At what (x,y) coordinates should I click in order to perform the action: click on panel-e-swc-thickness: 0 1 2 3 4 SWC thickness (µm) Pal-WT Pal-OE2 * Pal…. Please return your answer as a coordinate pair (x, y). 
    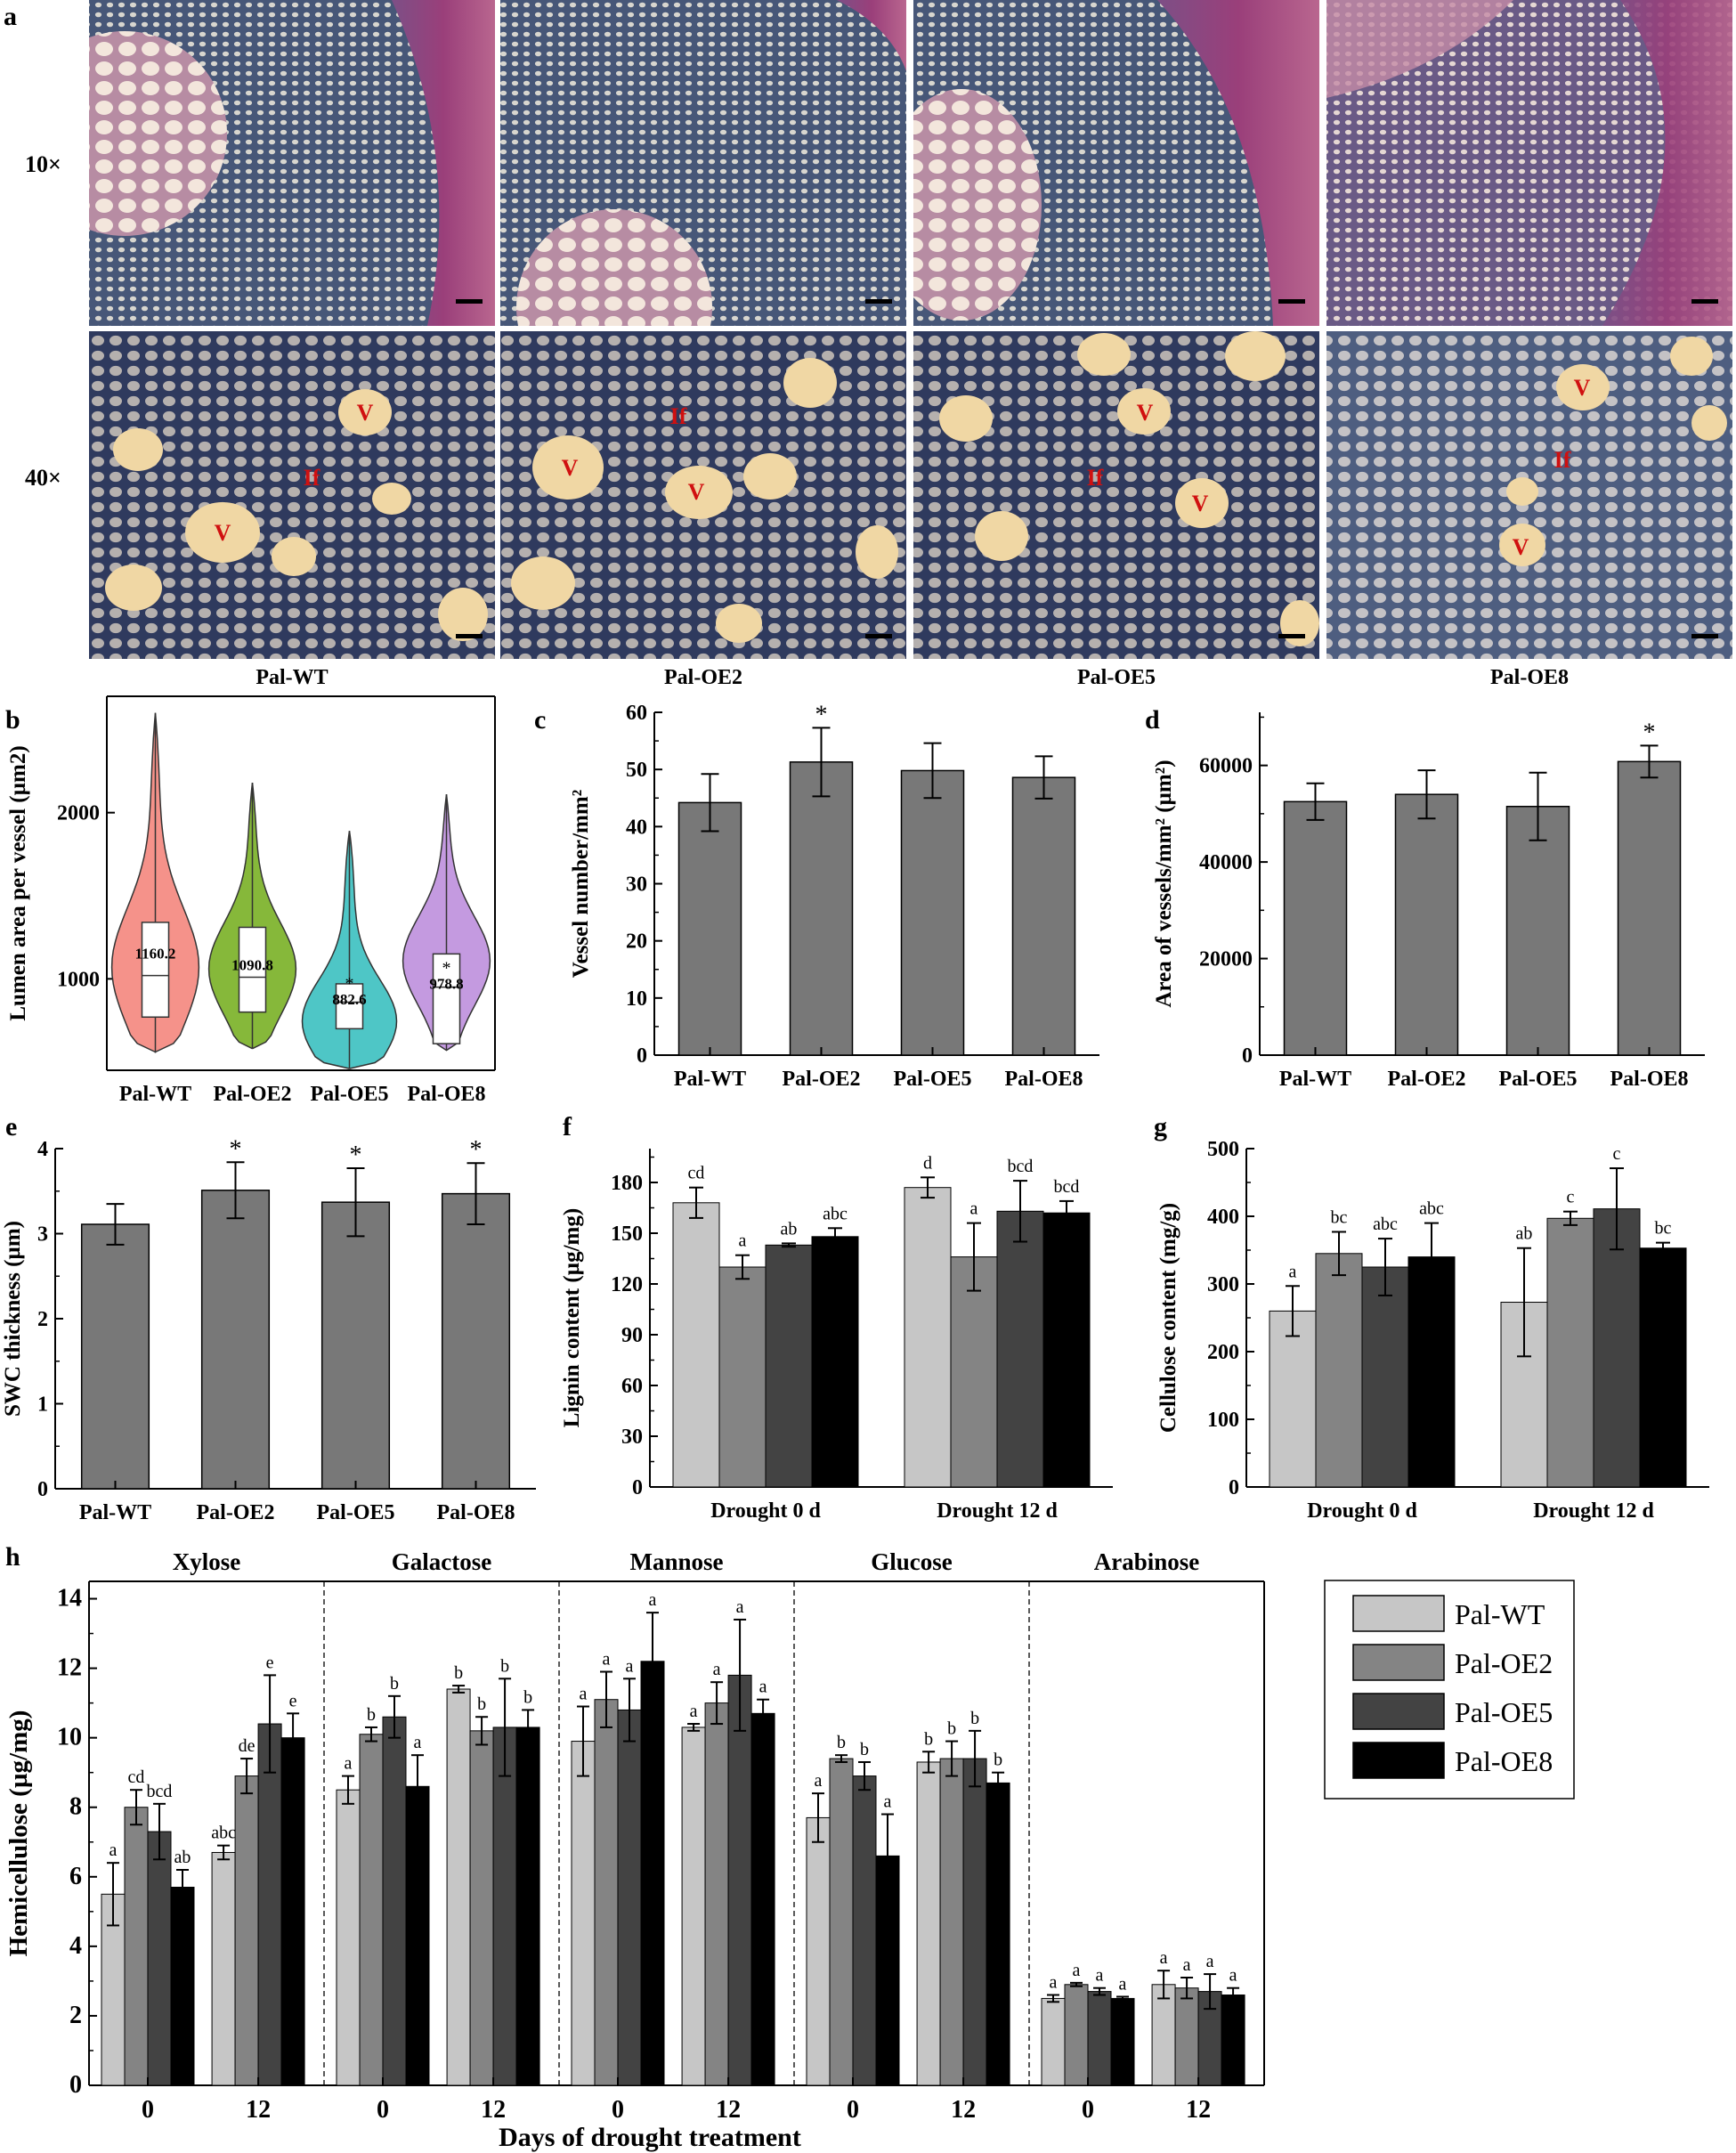
    Looking at the image, I should click on (268, 1330).